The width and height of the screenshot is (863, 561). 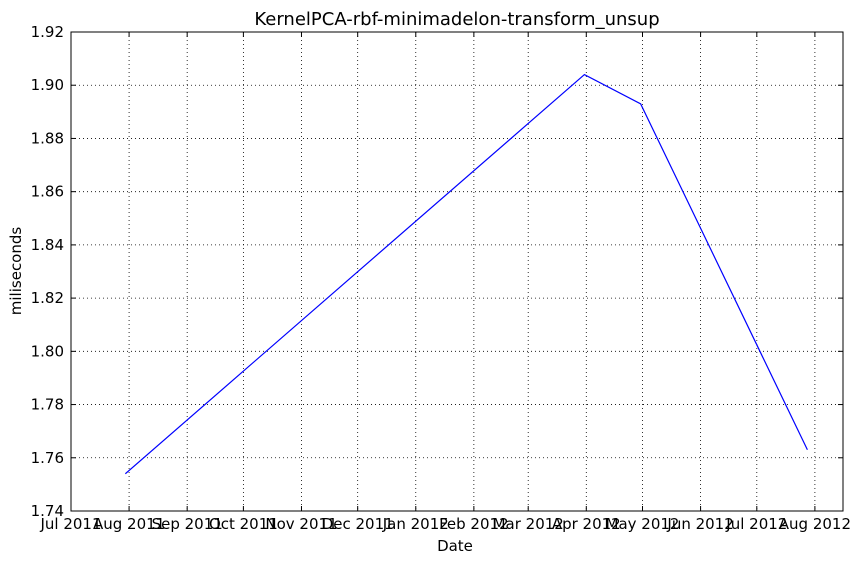 I want to click on x-tick-label: Mar 2012, so click(x=528, y=524).